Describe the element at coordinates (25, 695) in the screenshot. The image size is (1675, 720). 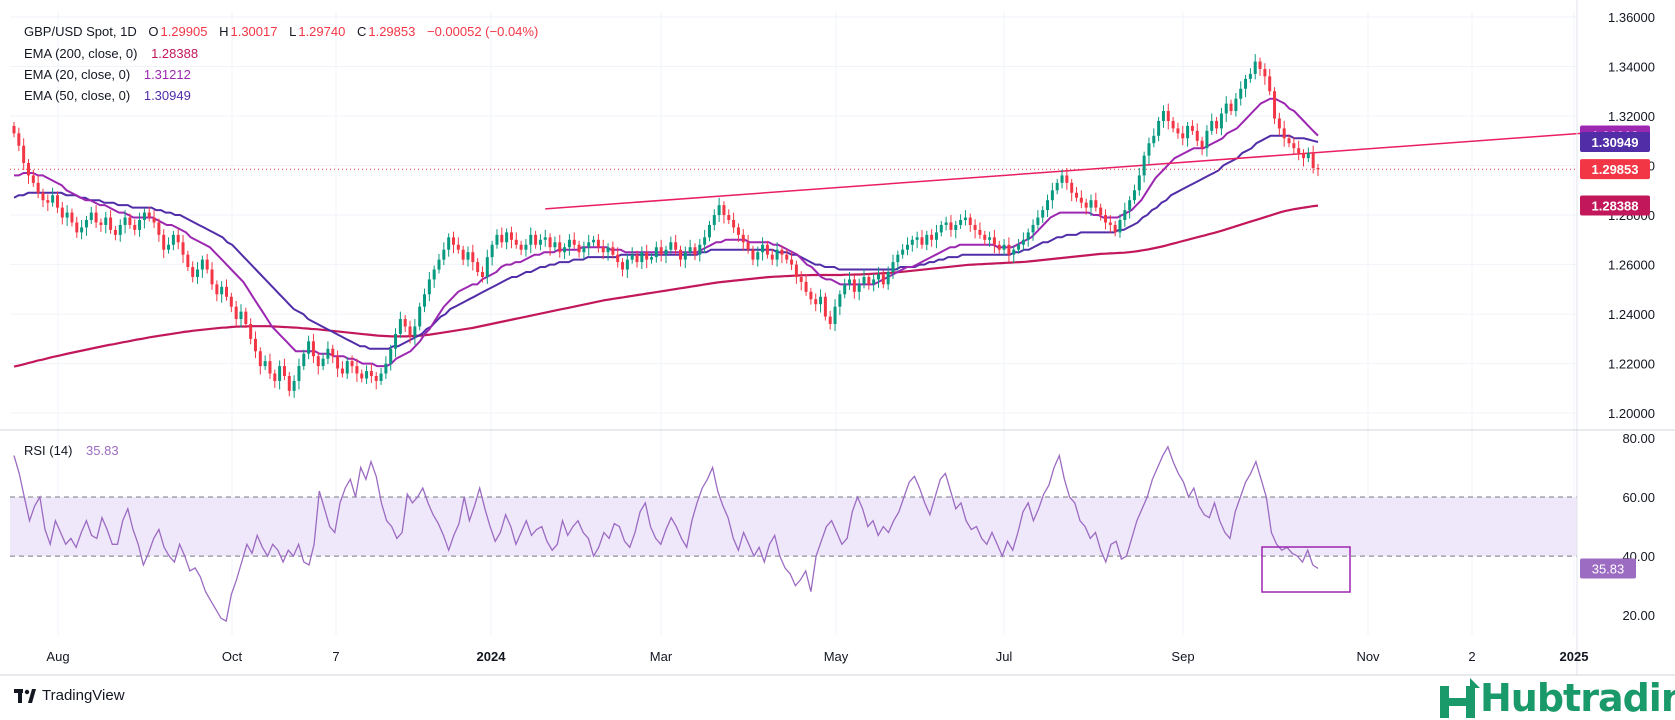
I see `tradingview-icon` at that location.